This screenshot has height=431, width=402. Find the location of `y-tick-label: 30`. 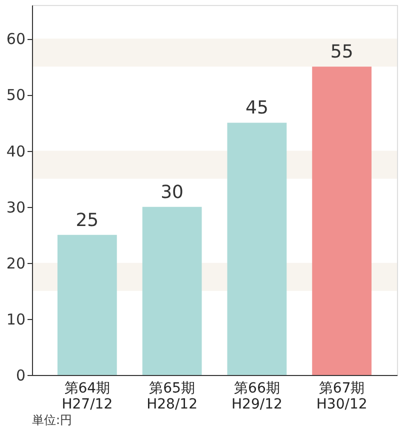

y-tick-label: 30 is located at coordinates (16, 207).